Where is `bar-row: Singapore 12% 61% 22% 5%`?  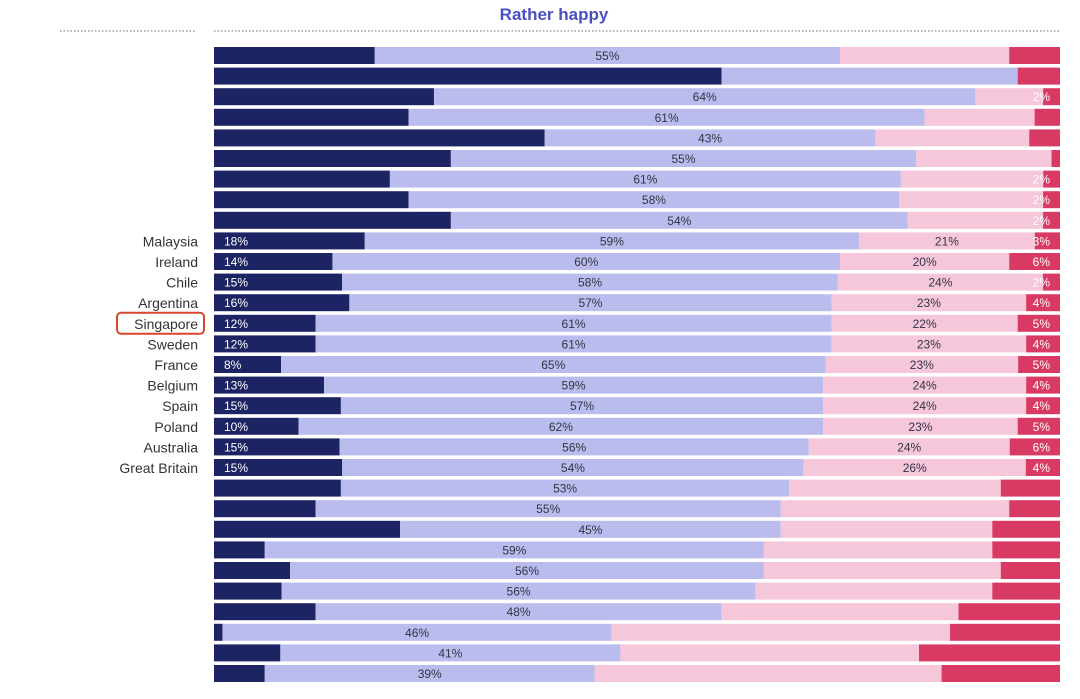 bar-row: Singapore 12% 61% 22% 5% is located at coordinates (597, 323).